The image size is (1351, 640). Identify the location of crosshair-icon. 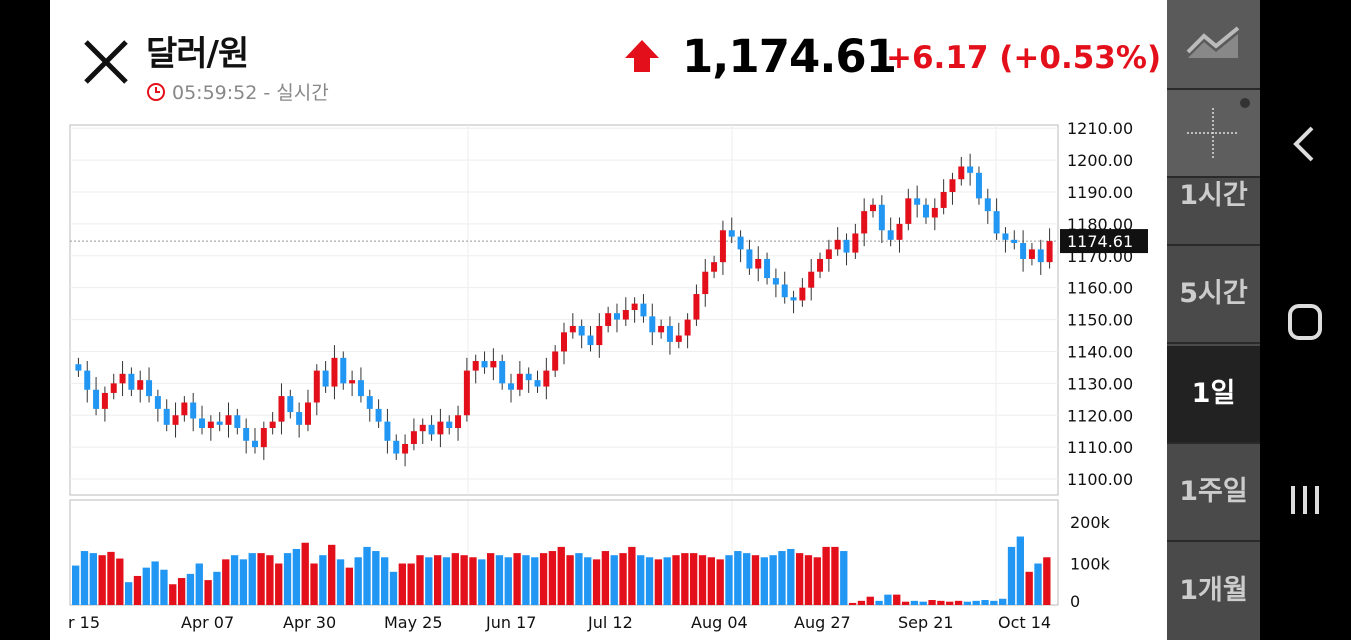
(1213, 133).